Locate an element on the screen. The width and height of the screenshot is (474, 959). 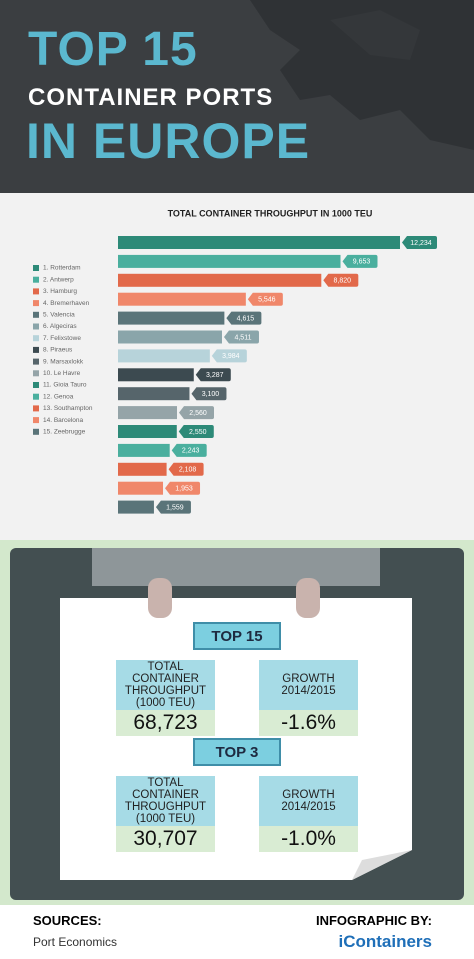
value-label: 1,953 is located at coordinates (184, 489).